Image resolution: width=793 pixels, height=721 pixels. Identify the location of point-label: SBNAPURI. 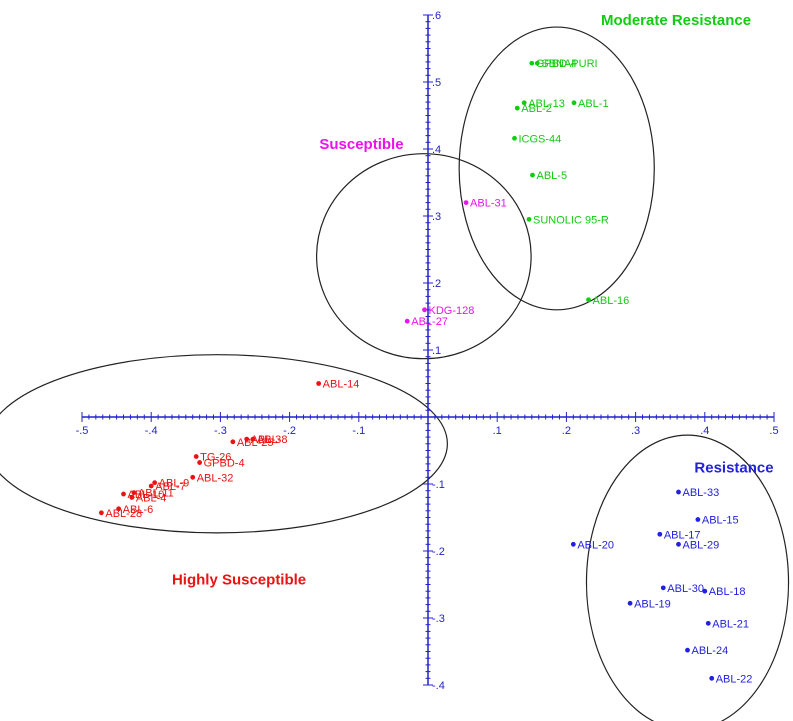
(569, 64).